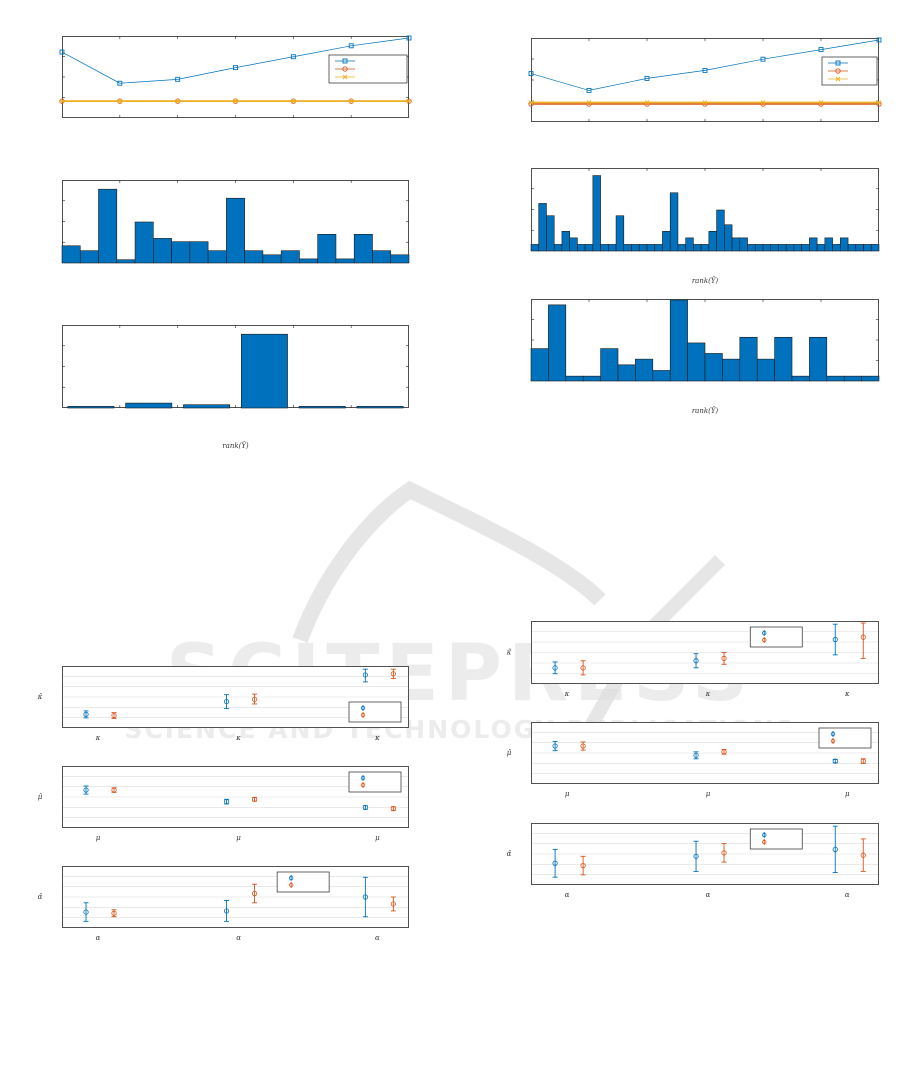 This screenshot has width=921, height=1085. What do you see at coordinates (235, 222) in the screenshot?
I see `chart-B1` at bounding box center [235, 222].